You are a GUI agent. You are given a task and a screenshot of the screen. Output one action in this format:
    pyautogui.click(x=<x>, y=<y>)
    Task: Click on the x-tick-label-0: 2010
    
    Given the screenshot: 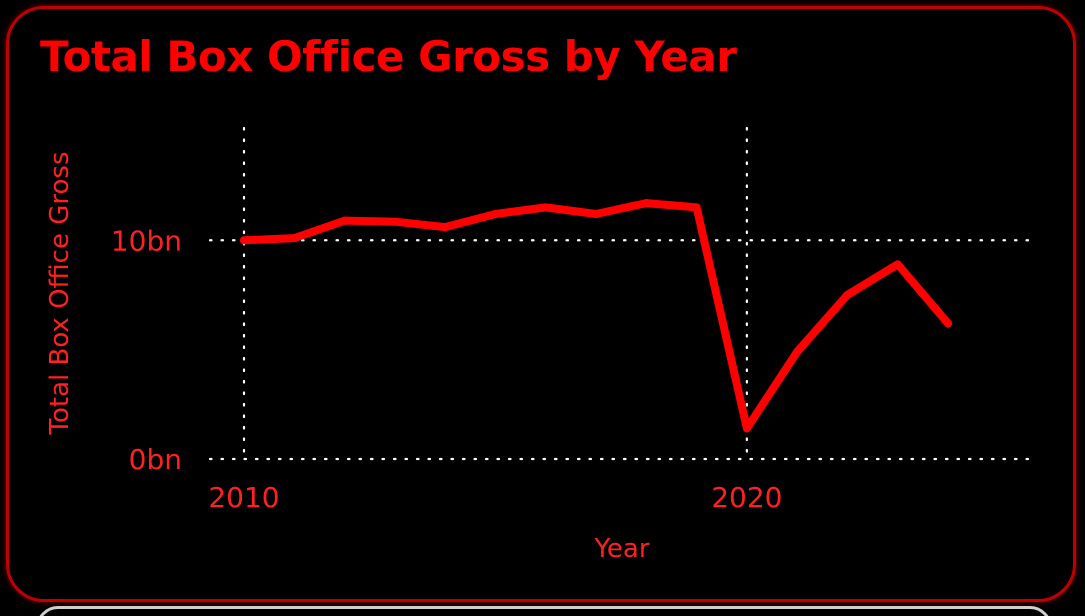 What is the action you would take?
    pyautogui.click(x=243, y=497)
    